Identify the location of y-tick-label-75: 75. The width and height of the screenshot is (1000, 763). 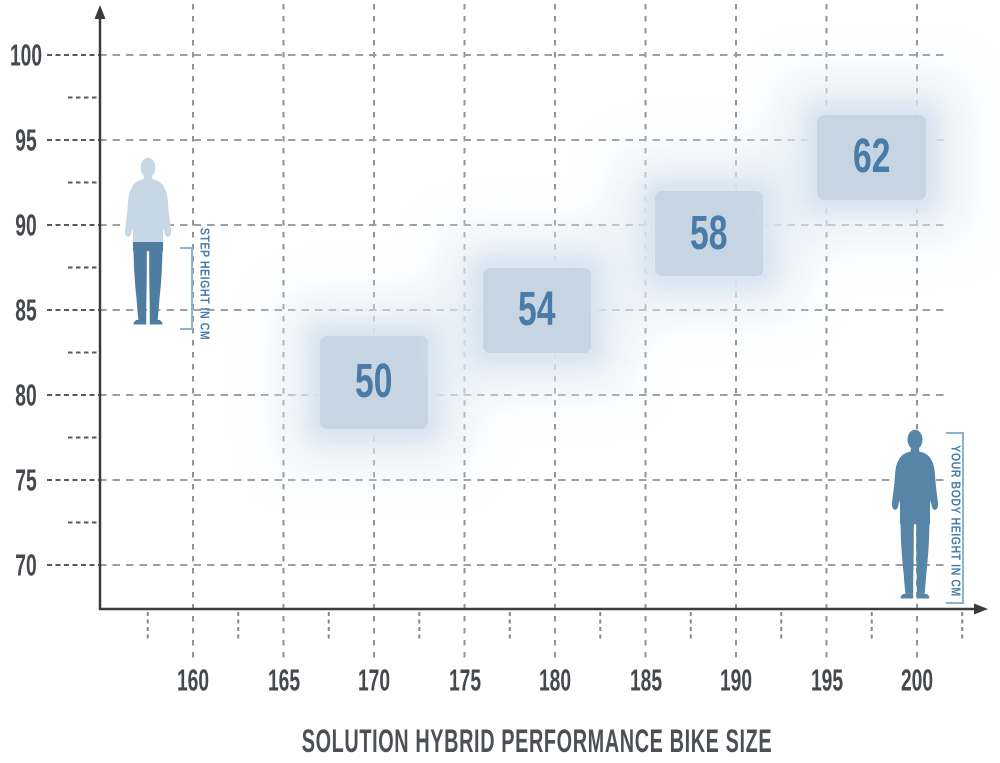
(26, 480).